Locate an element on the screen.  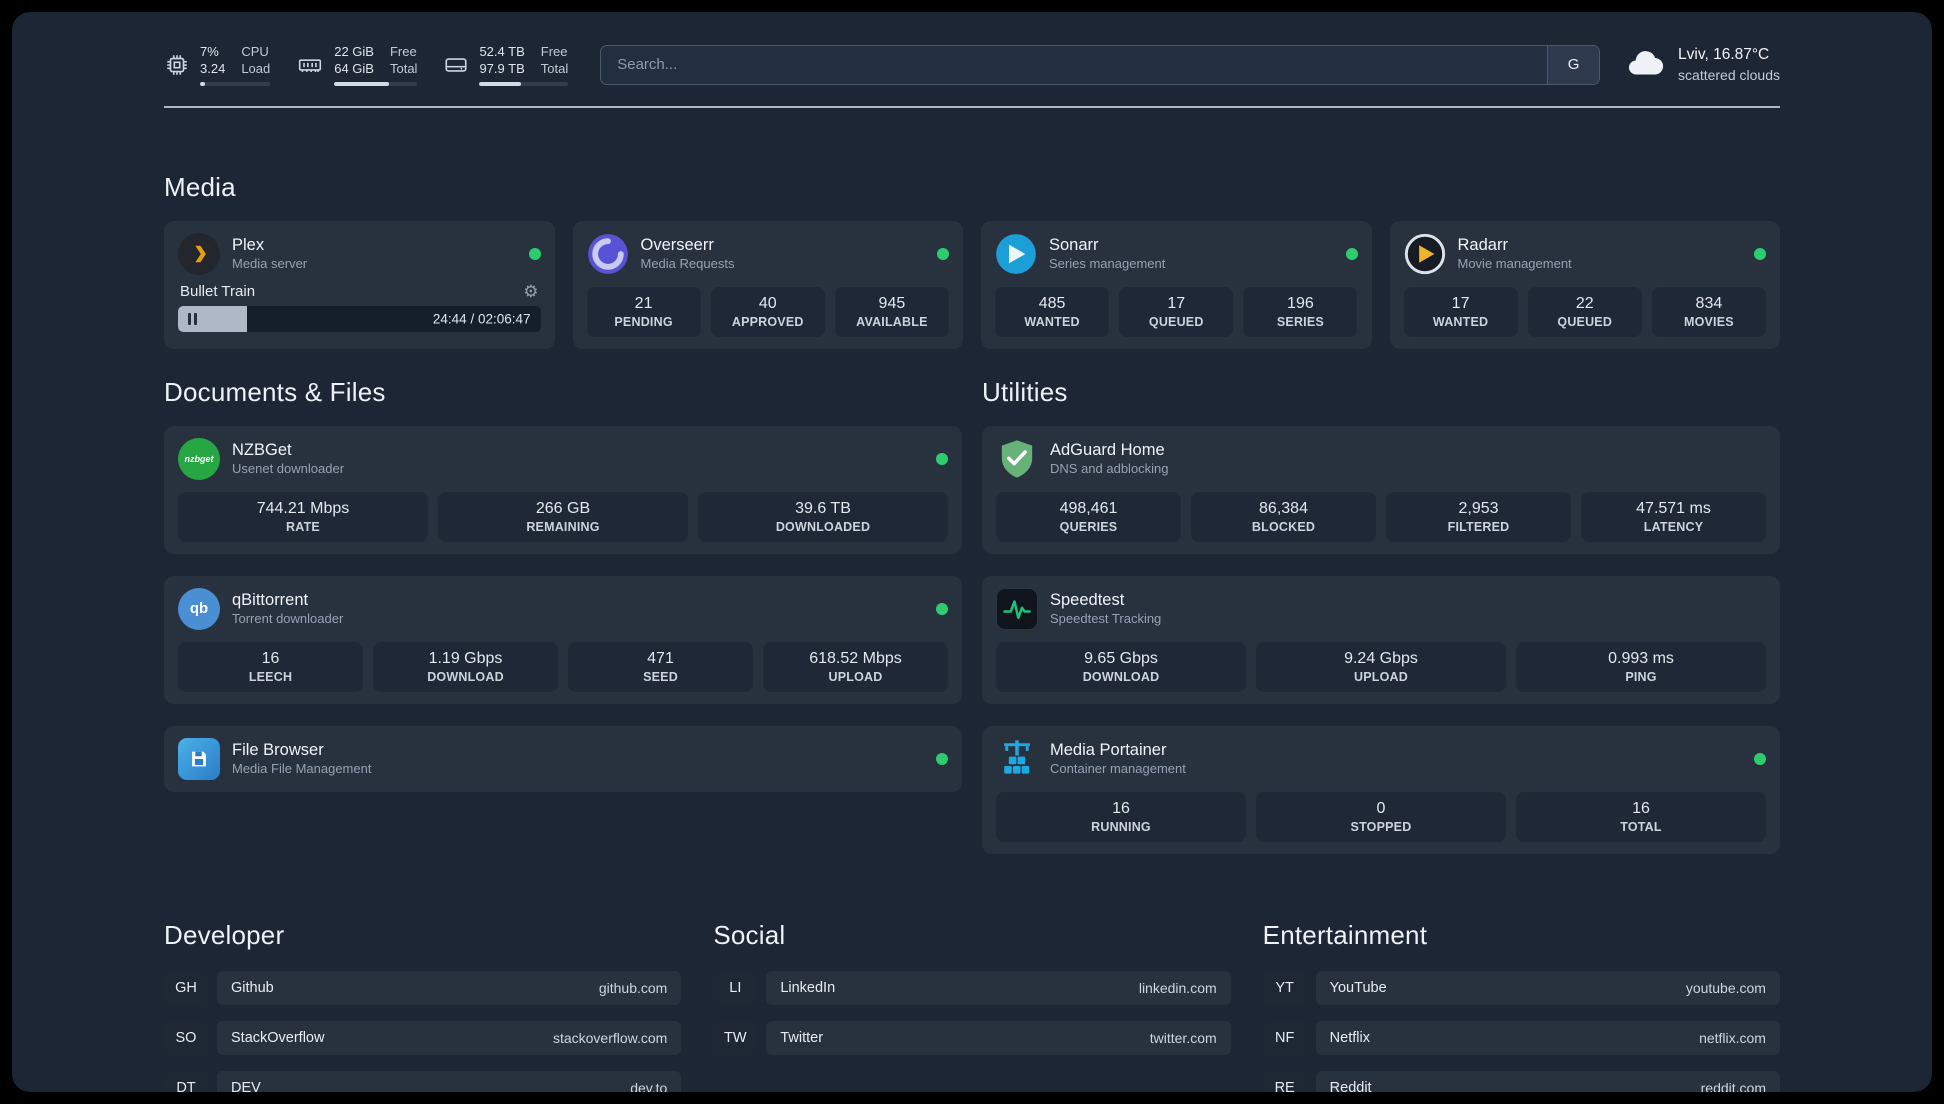
bookmark-name: Netflix is located at coordinates (1349, 1037).